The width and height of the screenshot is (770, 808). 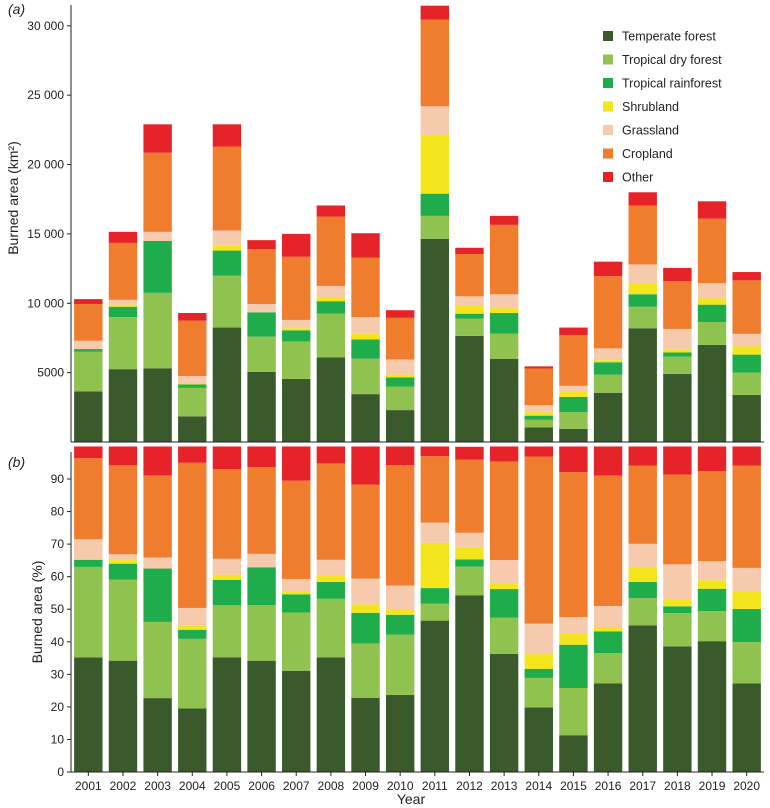 What do you see at coordinates (677, 582) in the screenshot?
I see `panel-b-bar-2018-grassland` at bounding box center [677, 582].